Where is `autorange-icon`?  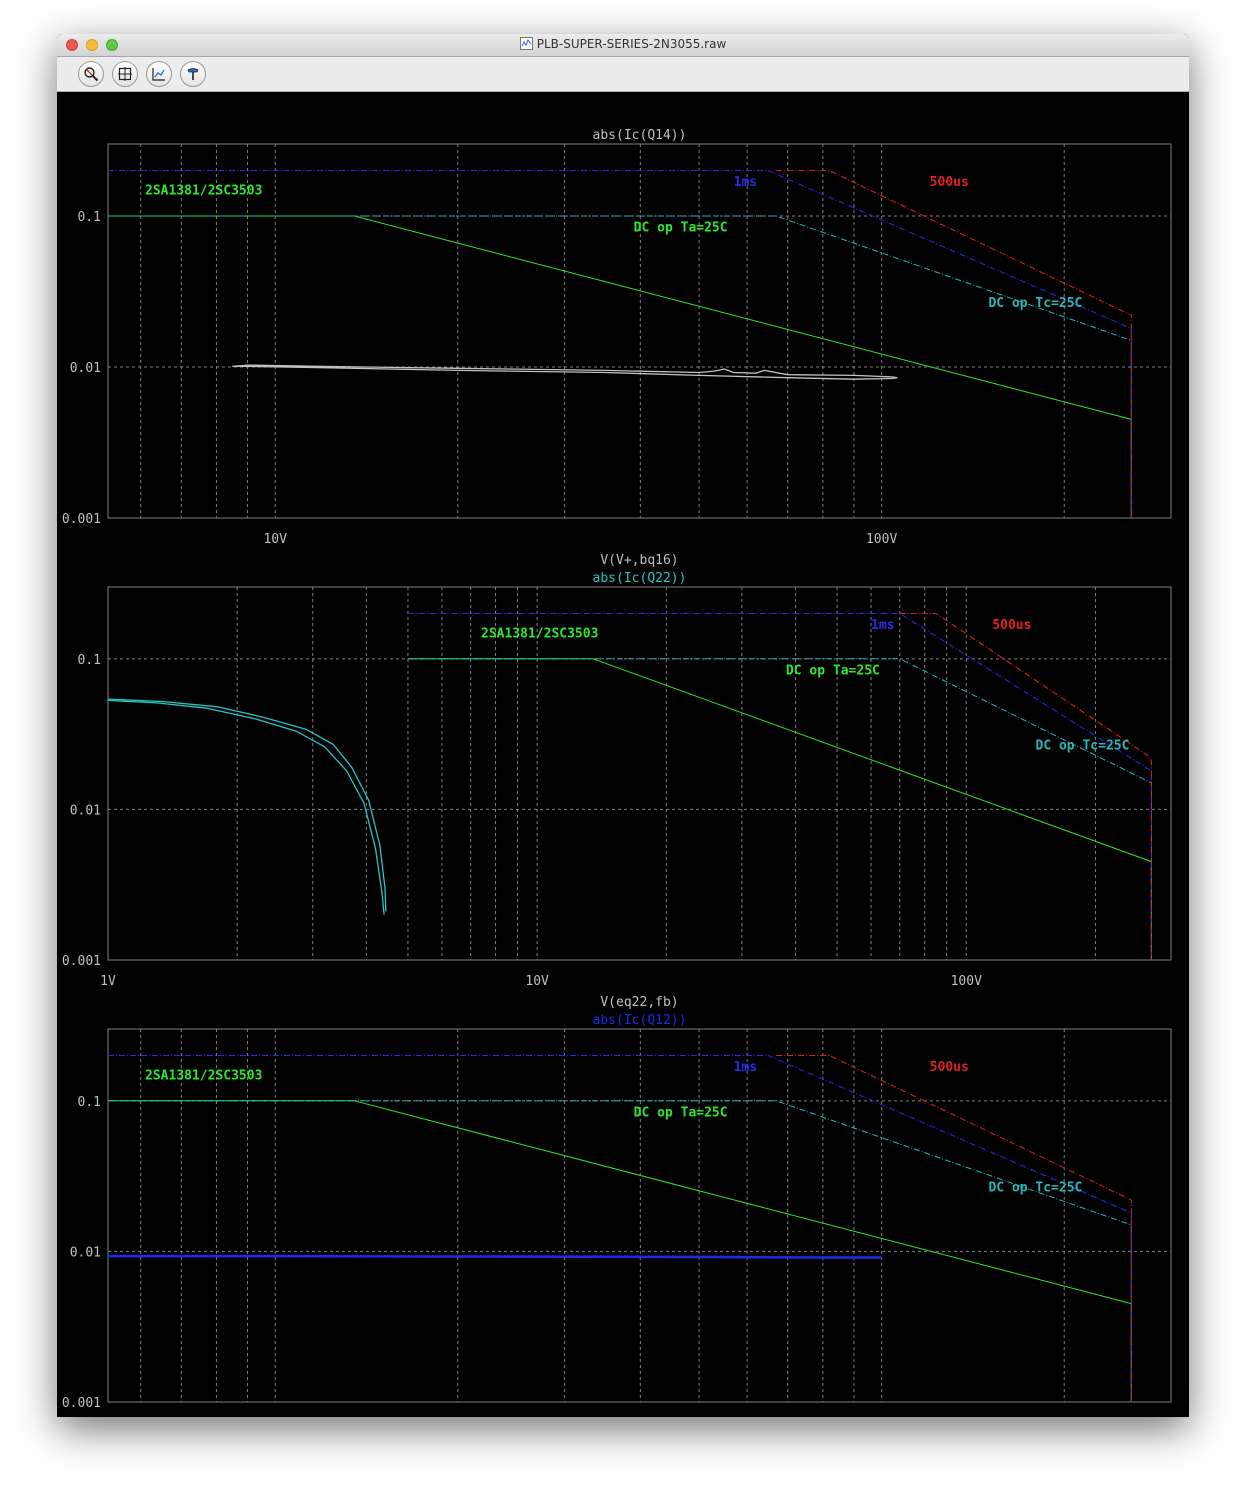 autorange-icon is located at coordinates (125, 74).